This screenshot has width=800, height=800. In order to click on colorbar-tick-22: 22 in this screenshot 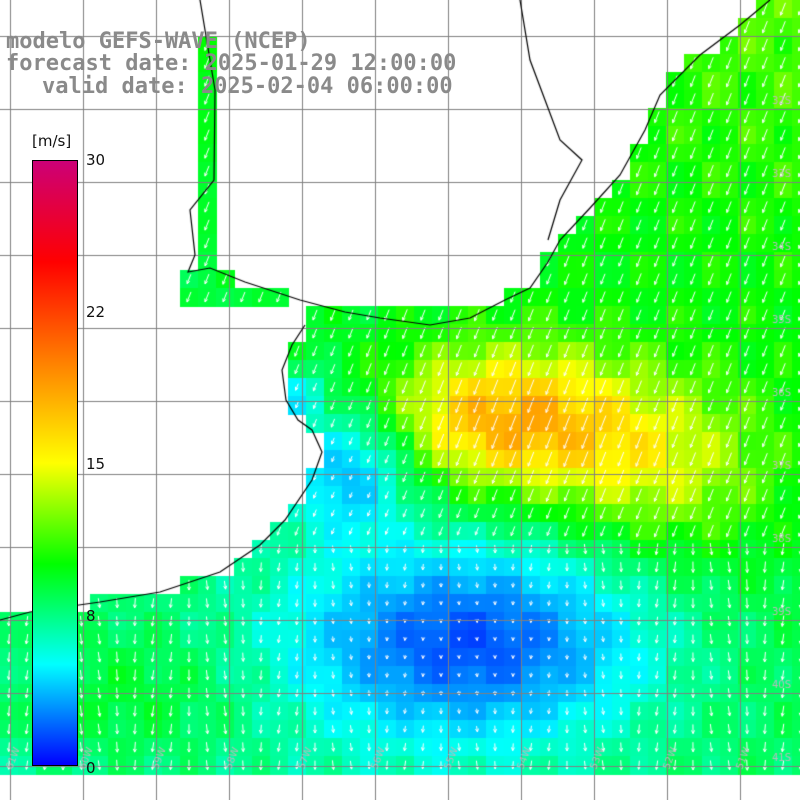, I will do `click(96, 312)`.